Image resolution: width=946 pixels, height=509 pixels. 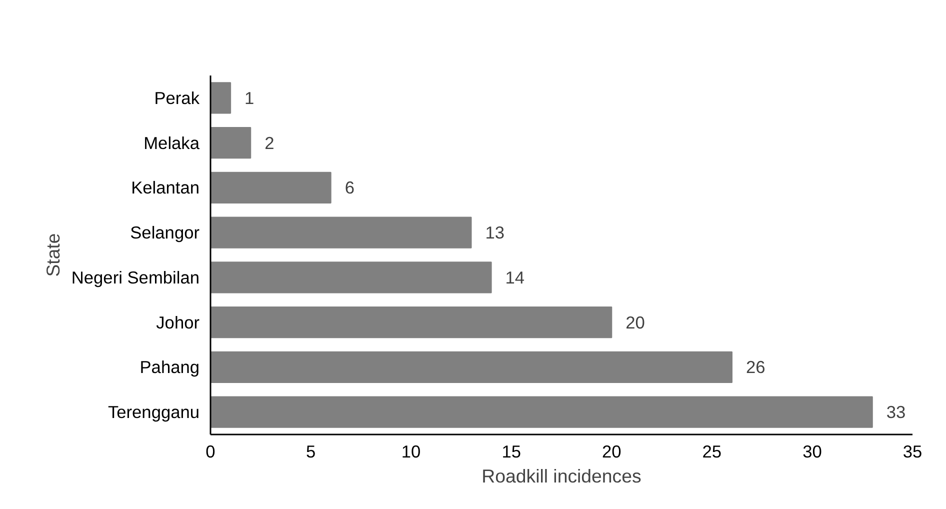 What do you see at coordinates (269, 142) in the screenshot?
I see `data-label: 2` at bounding box center [269, 142].